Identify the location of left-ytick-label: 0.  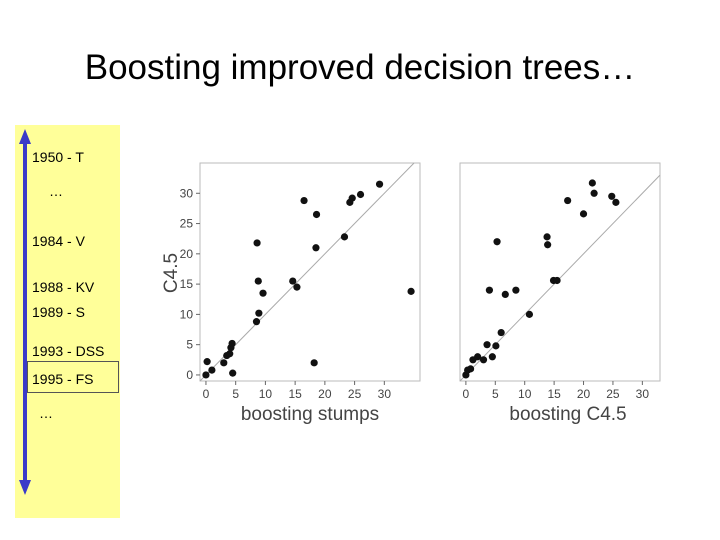
(189, 375).